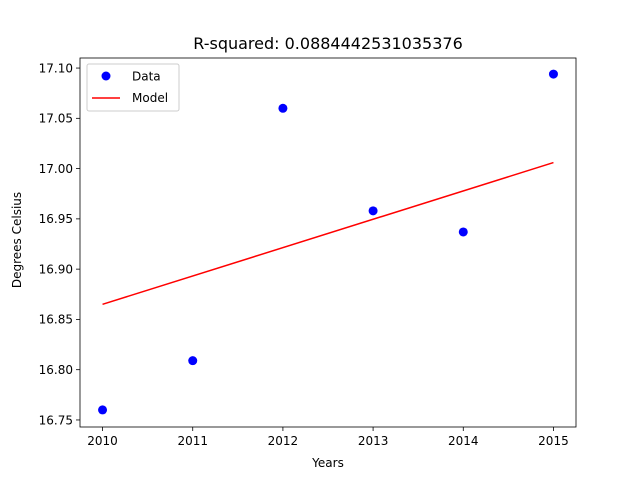 The width and height of the screenshot is (640, 480). I want to click on y-tick-label: 16.95, so click(56, 219).